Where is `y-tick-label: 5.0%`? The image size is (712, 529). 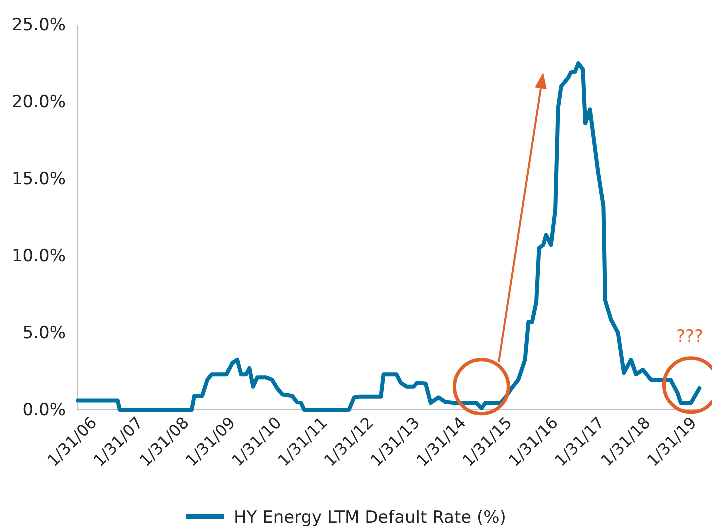
y-tick-label: 5.0% is located at coordinates (44, 333).